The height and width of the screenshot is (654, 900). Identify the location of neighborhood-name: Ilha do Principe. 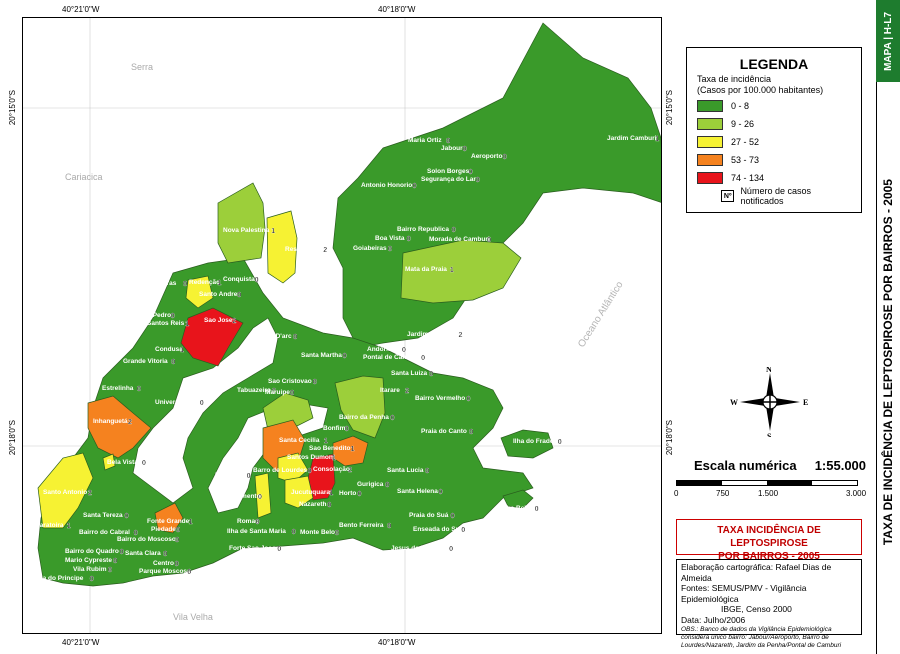
(59, 578).